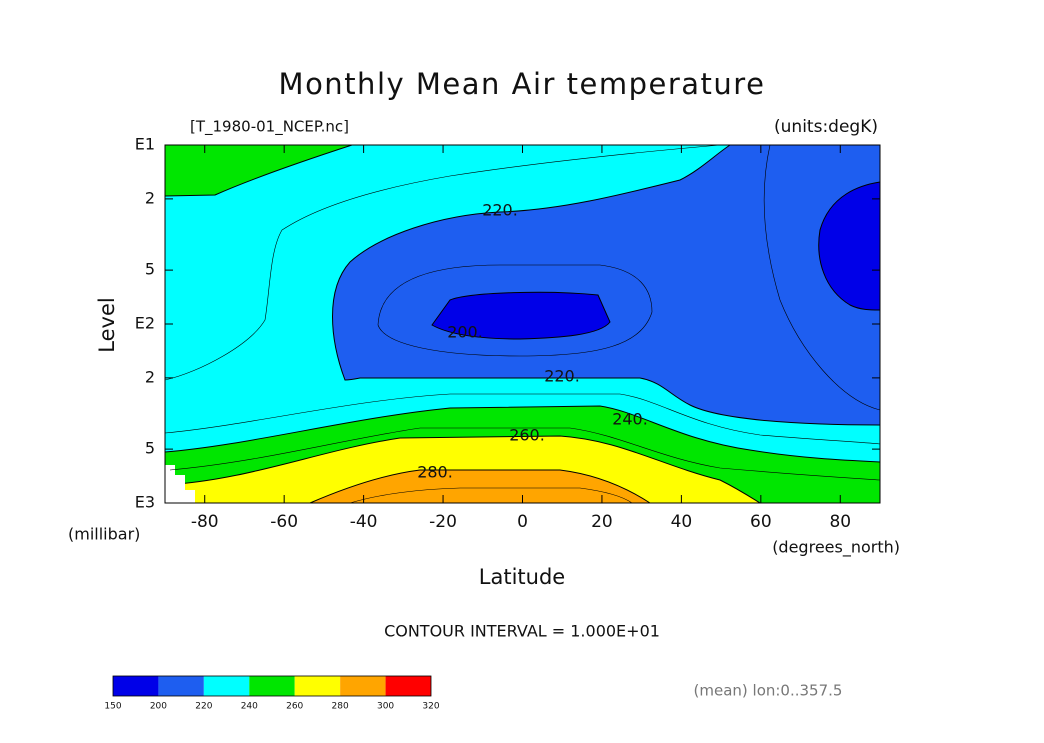 The height and width of the screenshot is (743, 1044). What do you see at coordinates (203, 707) in the screenshot?
I see `colorbar-label: 220` at bounding box center [203, 707].